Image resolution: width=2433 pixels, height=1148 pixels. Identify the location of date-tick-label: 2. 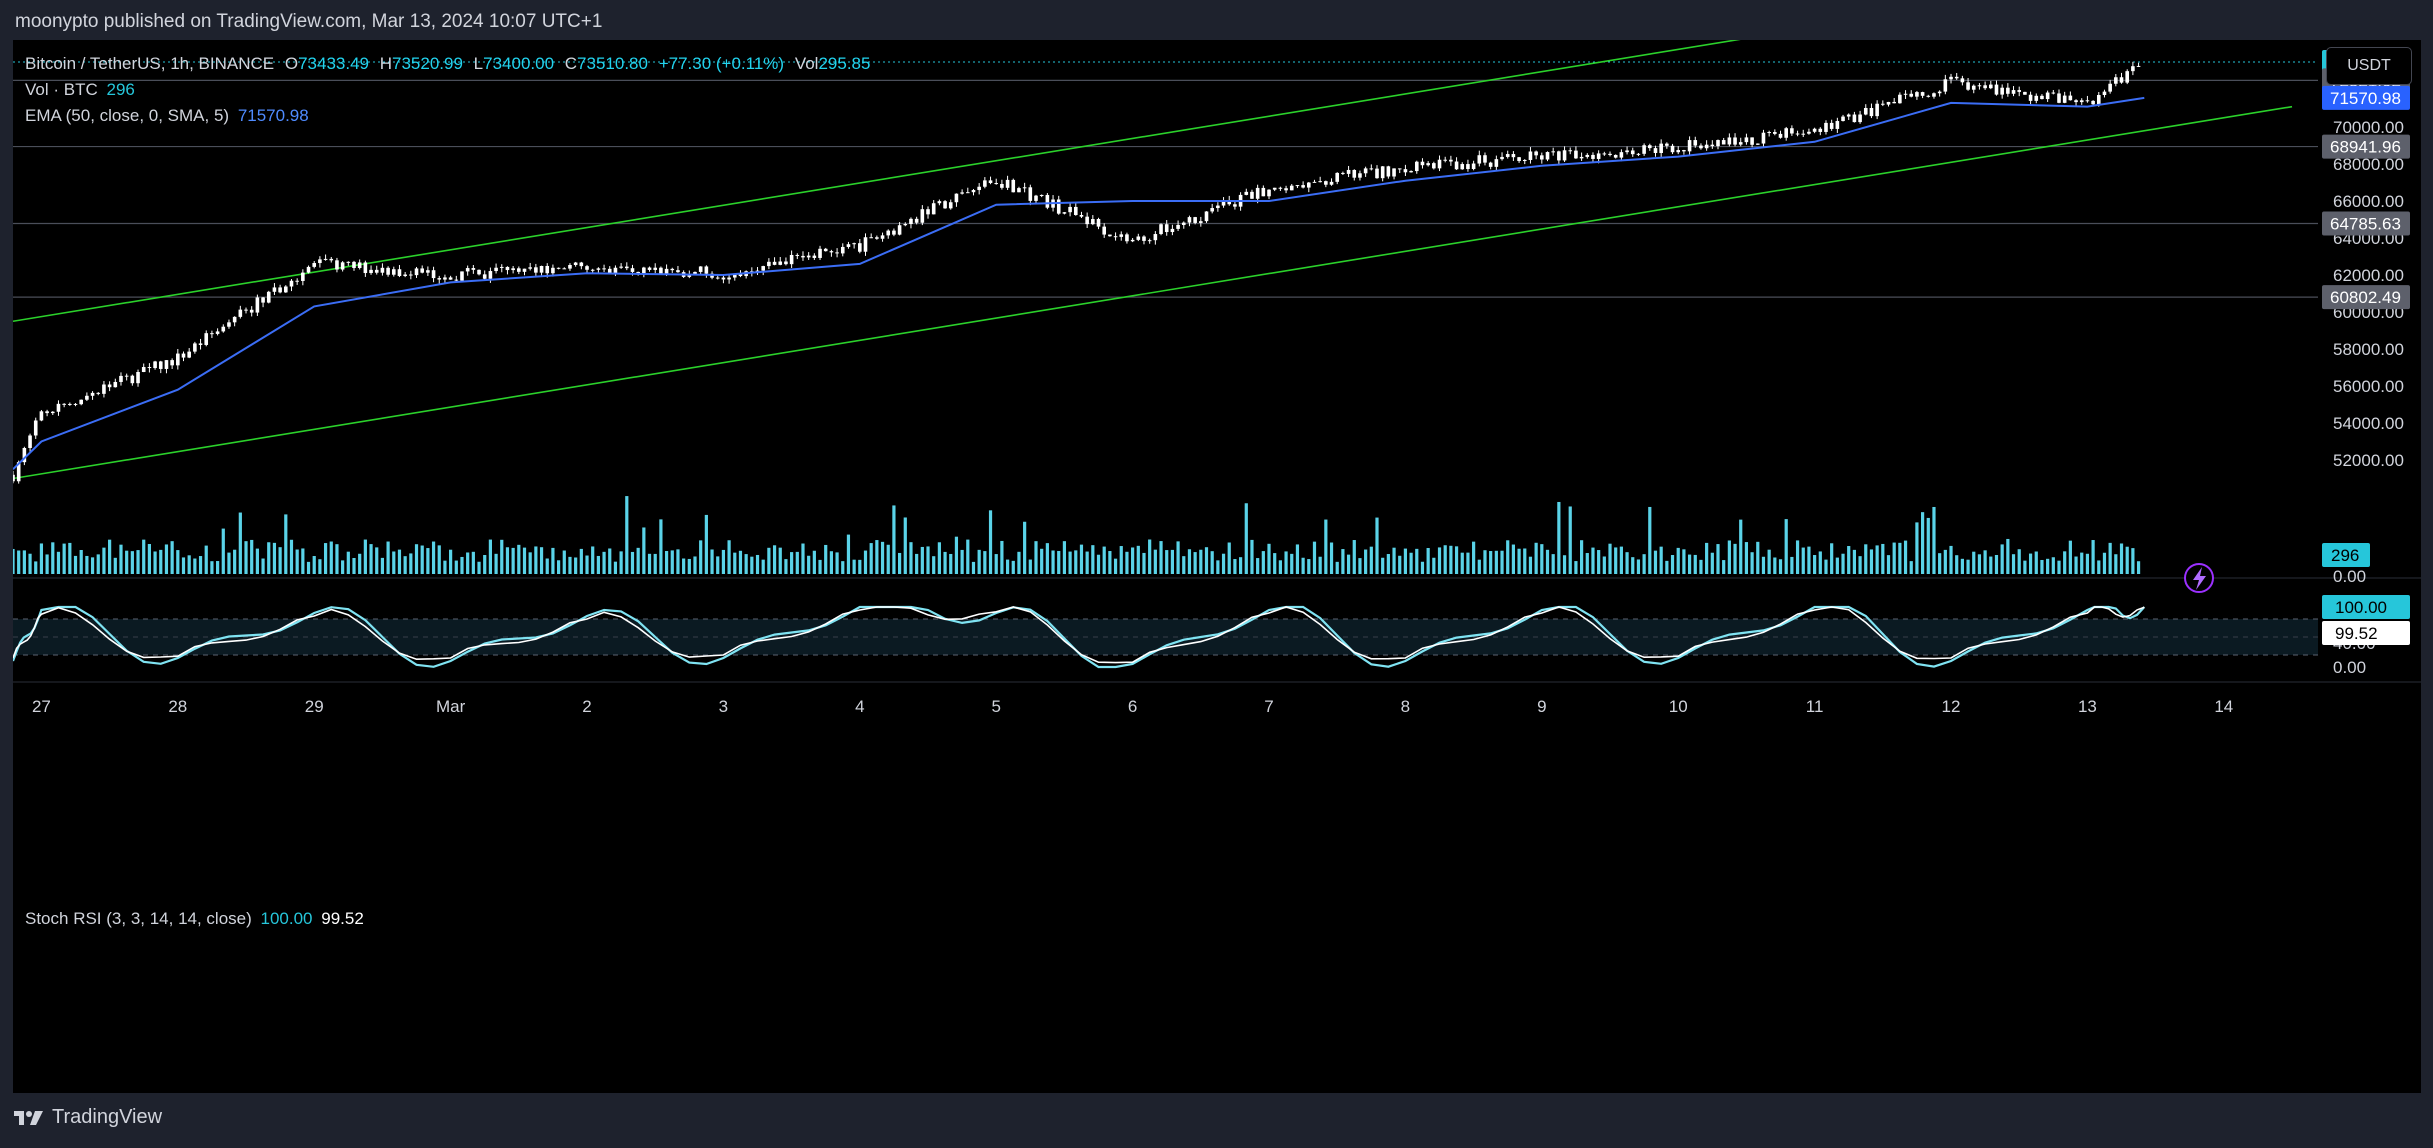
(586, 706).